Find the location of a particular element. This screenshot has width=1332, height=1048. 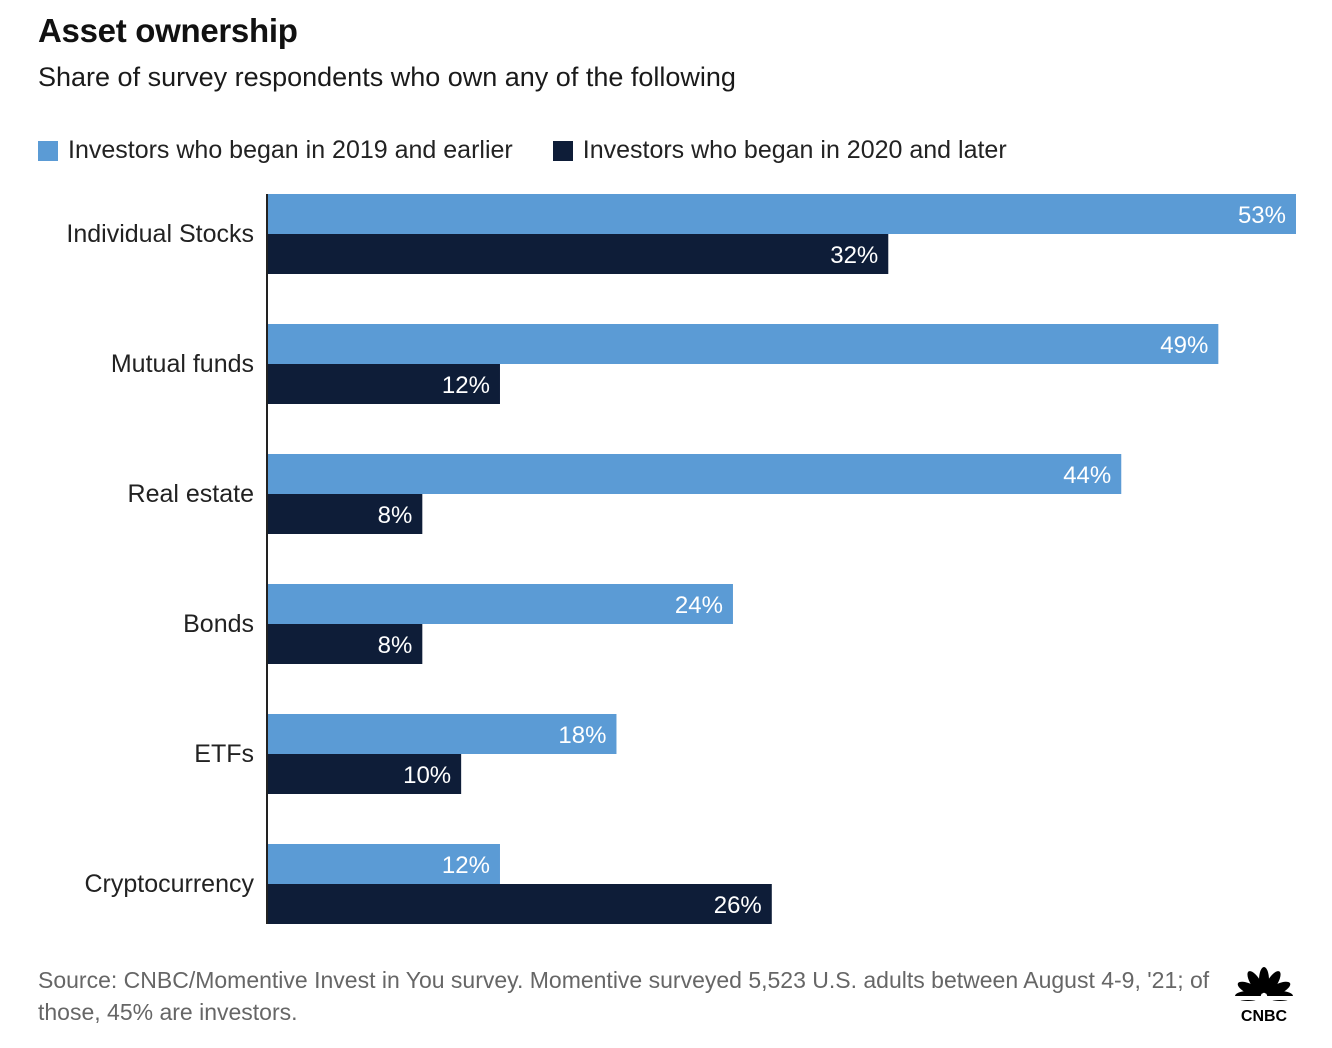

category-label: ETFs is located at coordinates (224, 754).